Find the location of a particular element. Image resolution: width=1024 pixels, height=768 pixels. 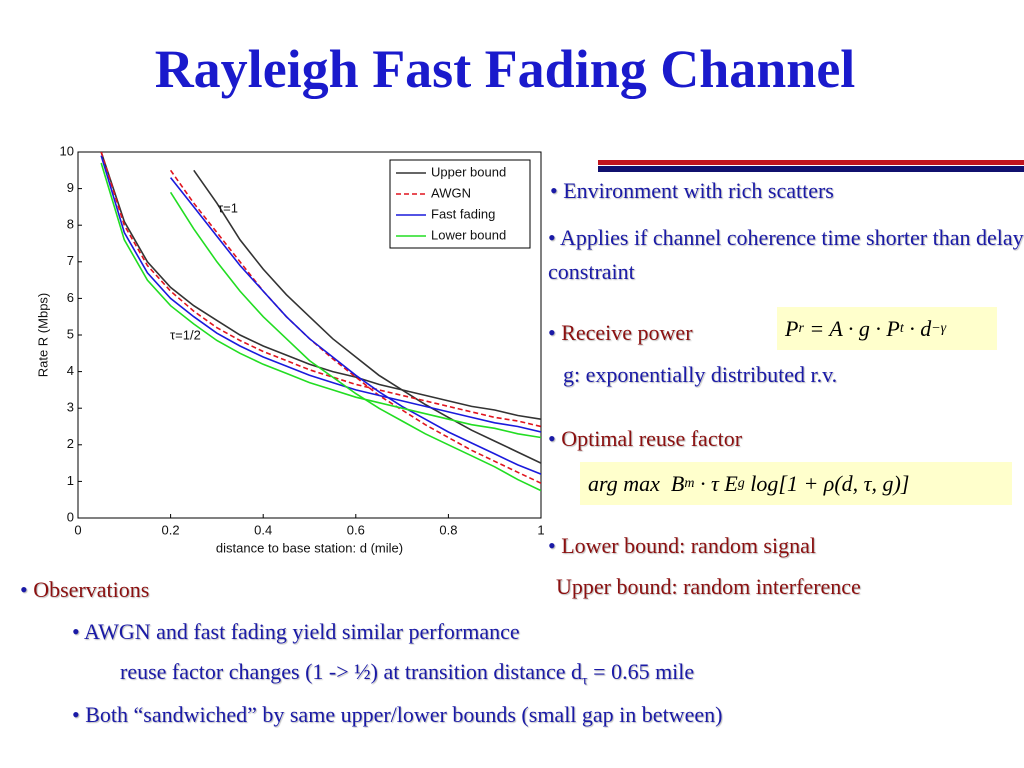

text: g: exponentially distributed r.v. is located at coordinates (700, 374).